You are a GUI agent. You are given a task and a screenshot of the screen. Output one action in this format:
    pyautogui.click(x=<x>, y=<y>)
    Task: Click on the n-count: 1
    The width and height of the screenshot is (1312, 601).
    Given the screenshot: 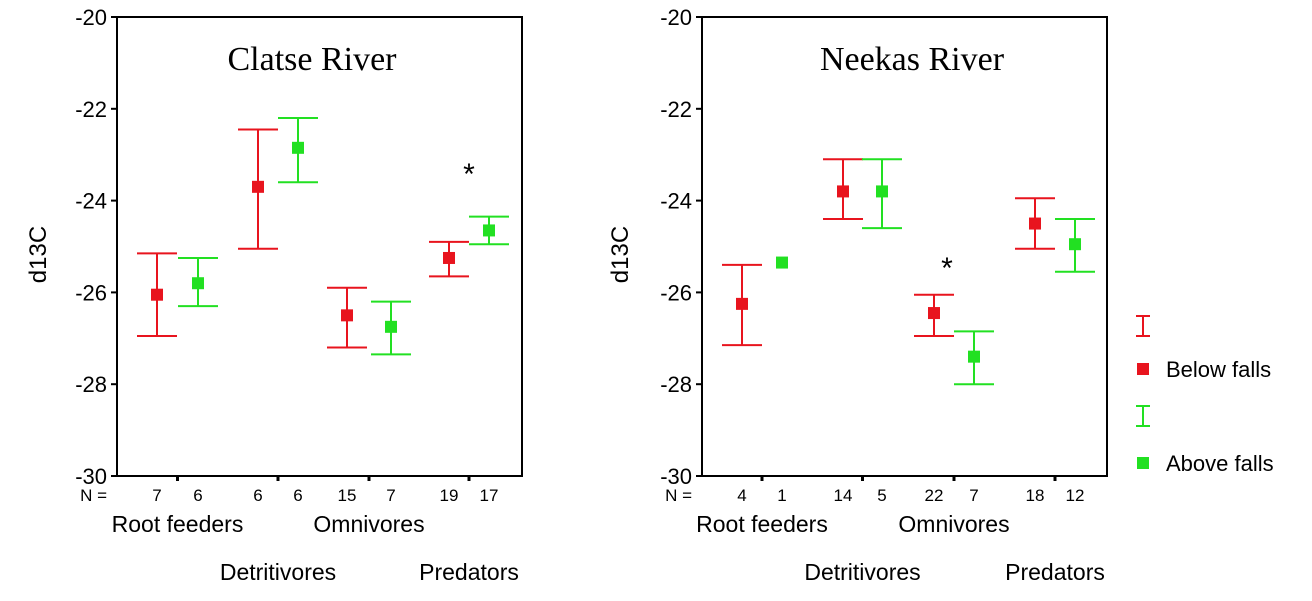 What is the action you would take?
    pyautogui.click(x=781, y=495)
    